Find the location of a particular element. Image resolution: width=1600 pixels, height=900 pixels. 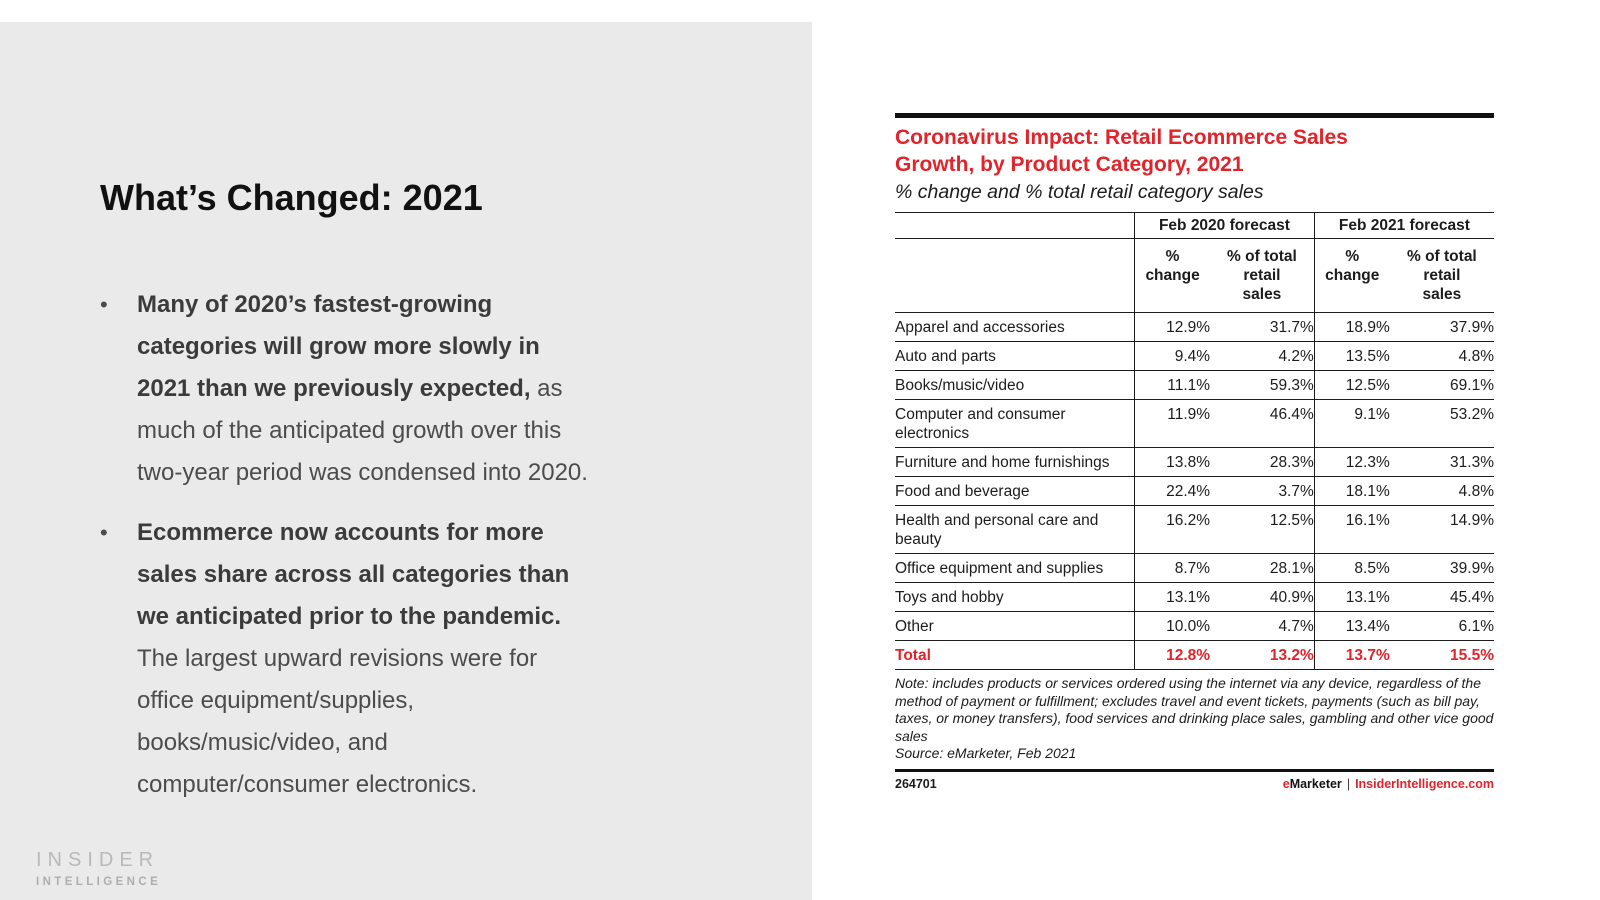

value-cell: 28.1% is located at coordinates (1262, 568).